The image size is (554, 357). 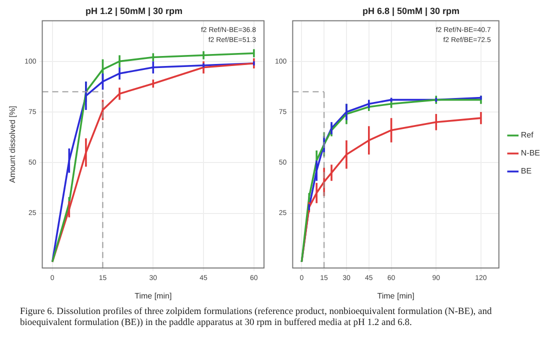 I want to click on caption: Figure 6. Dissolution profiles of three zolpidem formulations (reference product, nonbioequivalent formulation (N-BE), and bioequivalent formulation (BE)) in the paddle apparatus at 30 rpm in buffered media at pH 1.2 and 6.8., so click(x=256, y=317).